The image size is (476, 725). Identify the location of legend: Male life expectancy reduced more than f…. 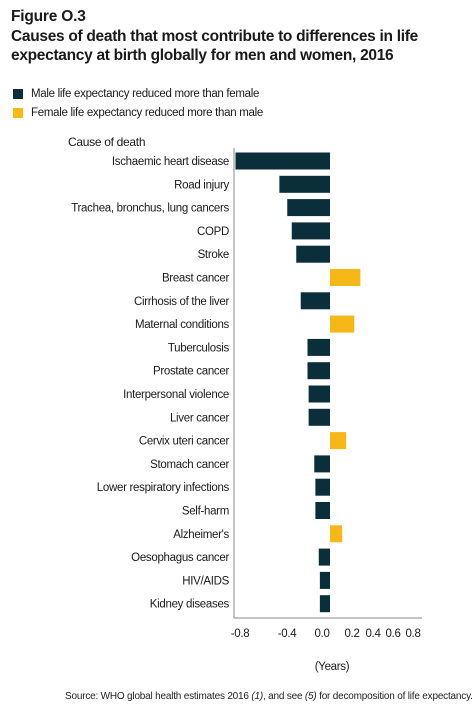
(138, 103).